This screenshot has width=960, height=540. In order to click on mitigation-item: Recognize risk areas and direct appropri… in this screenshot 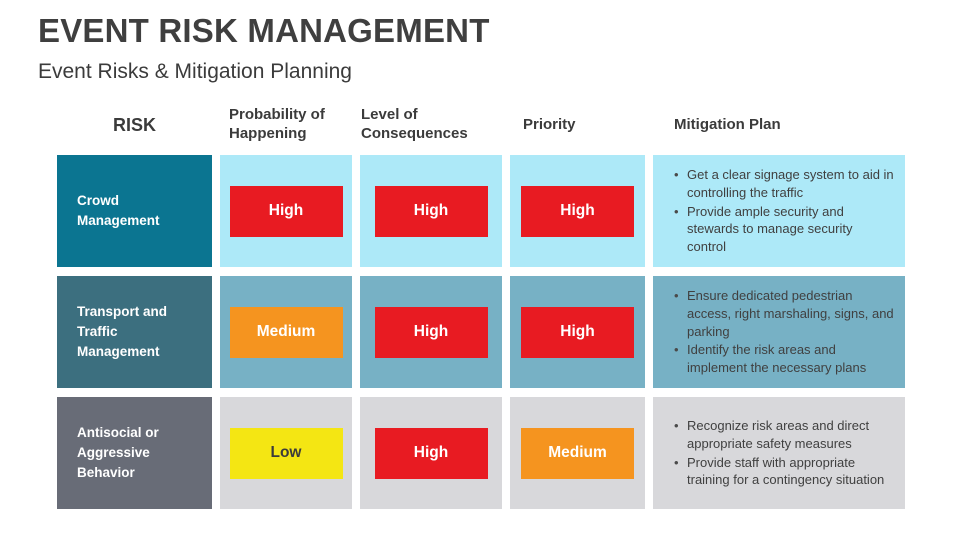, I will do `click(784, 435)`.